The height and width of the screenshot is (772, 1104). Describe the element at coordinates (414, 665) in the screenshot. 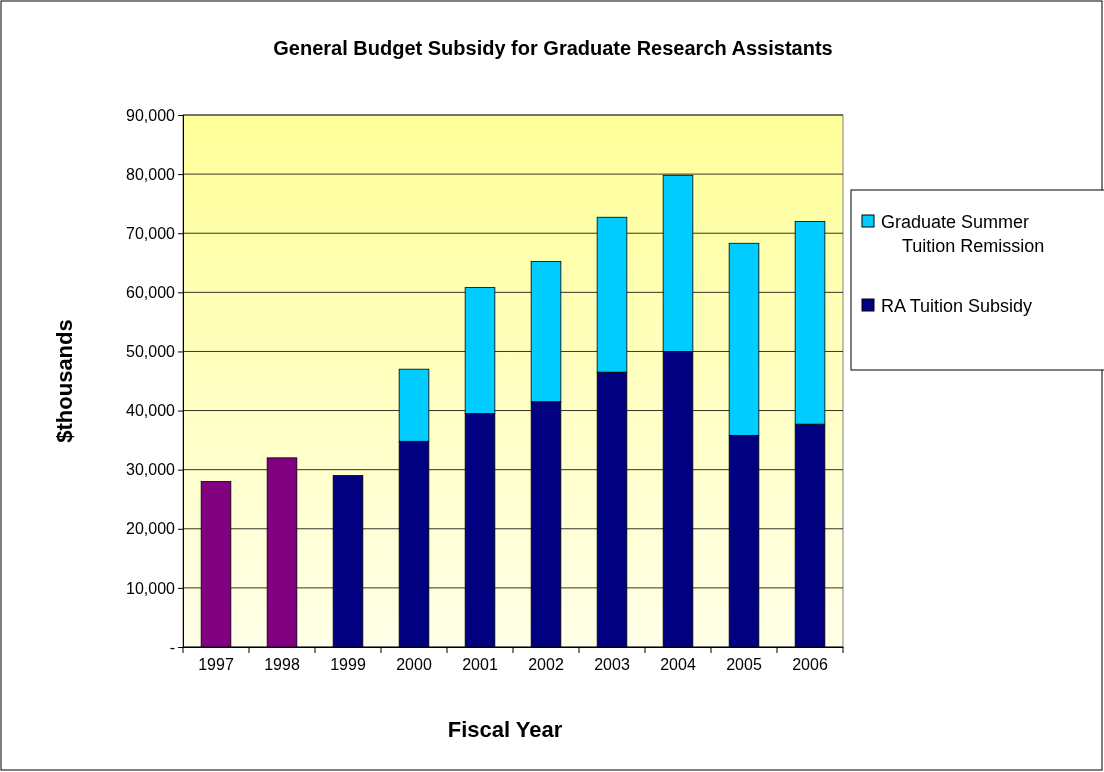

I see `x-tick-label: 2000` at that location.